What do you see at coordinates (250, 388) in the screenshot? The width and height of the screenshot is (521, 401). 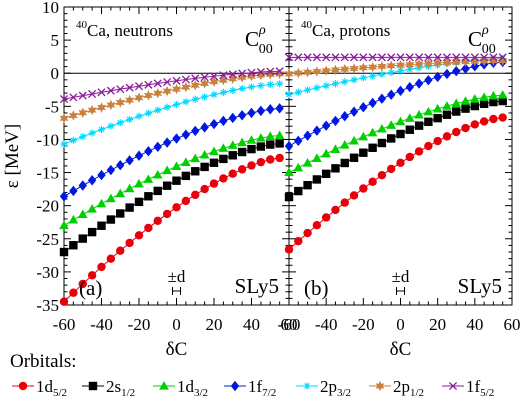 I see `legend-item: 1f7/2` at bounding box center [250, 388].